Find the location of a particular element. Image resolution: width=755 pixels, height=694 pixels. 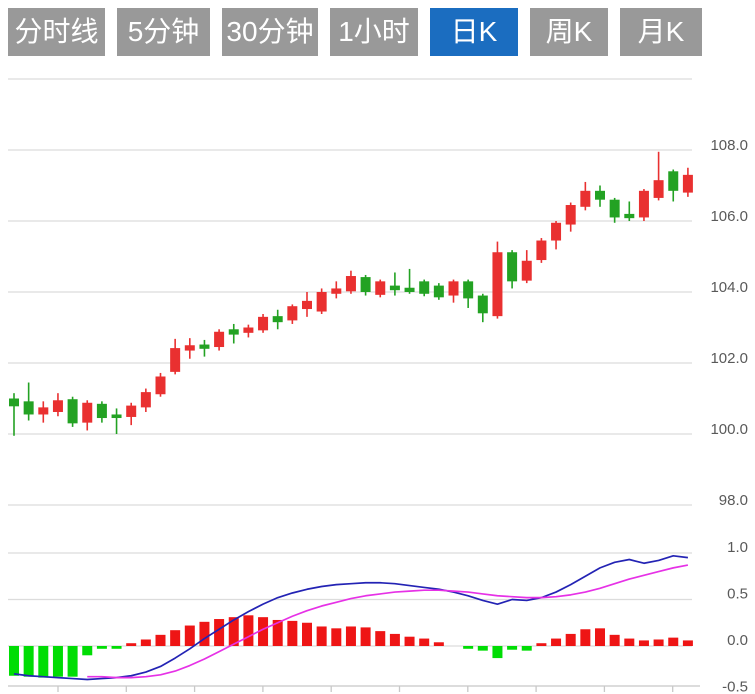

tab-5min: 5分钟 is located at coordinates (163, 32).